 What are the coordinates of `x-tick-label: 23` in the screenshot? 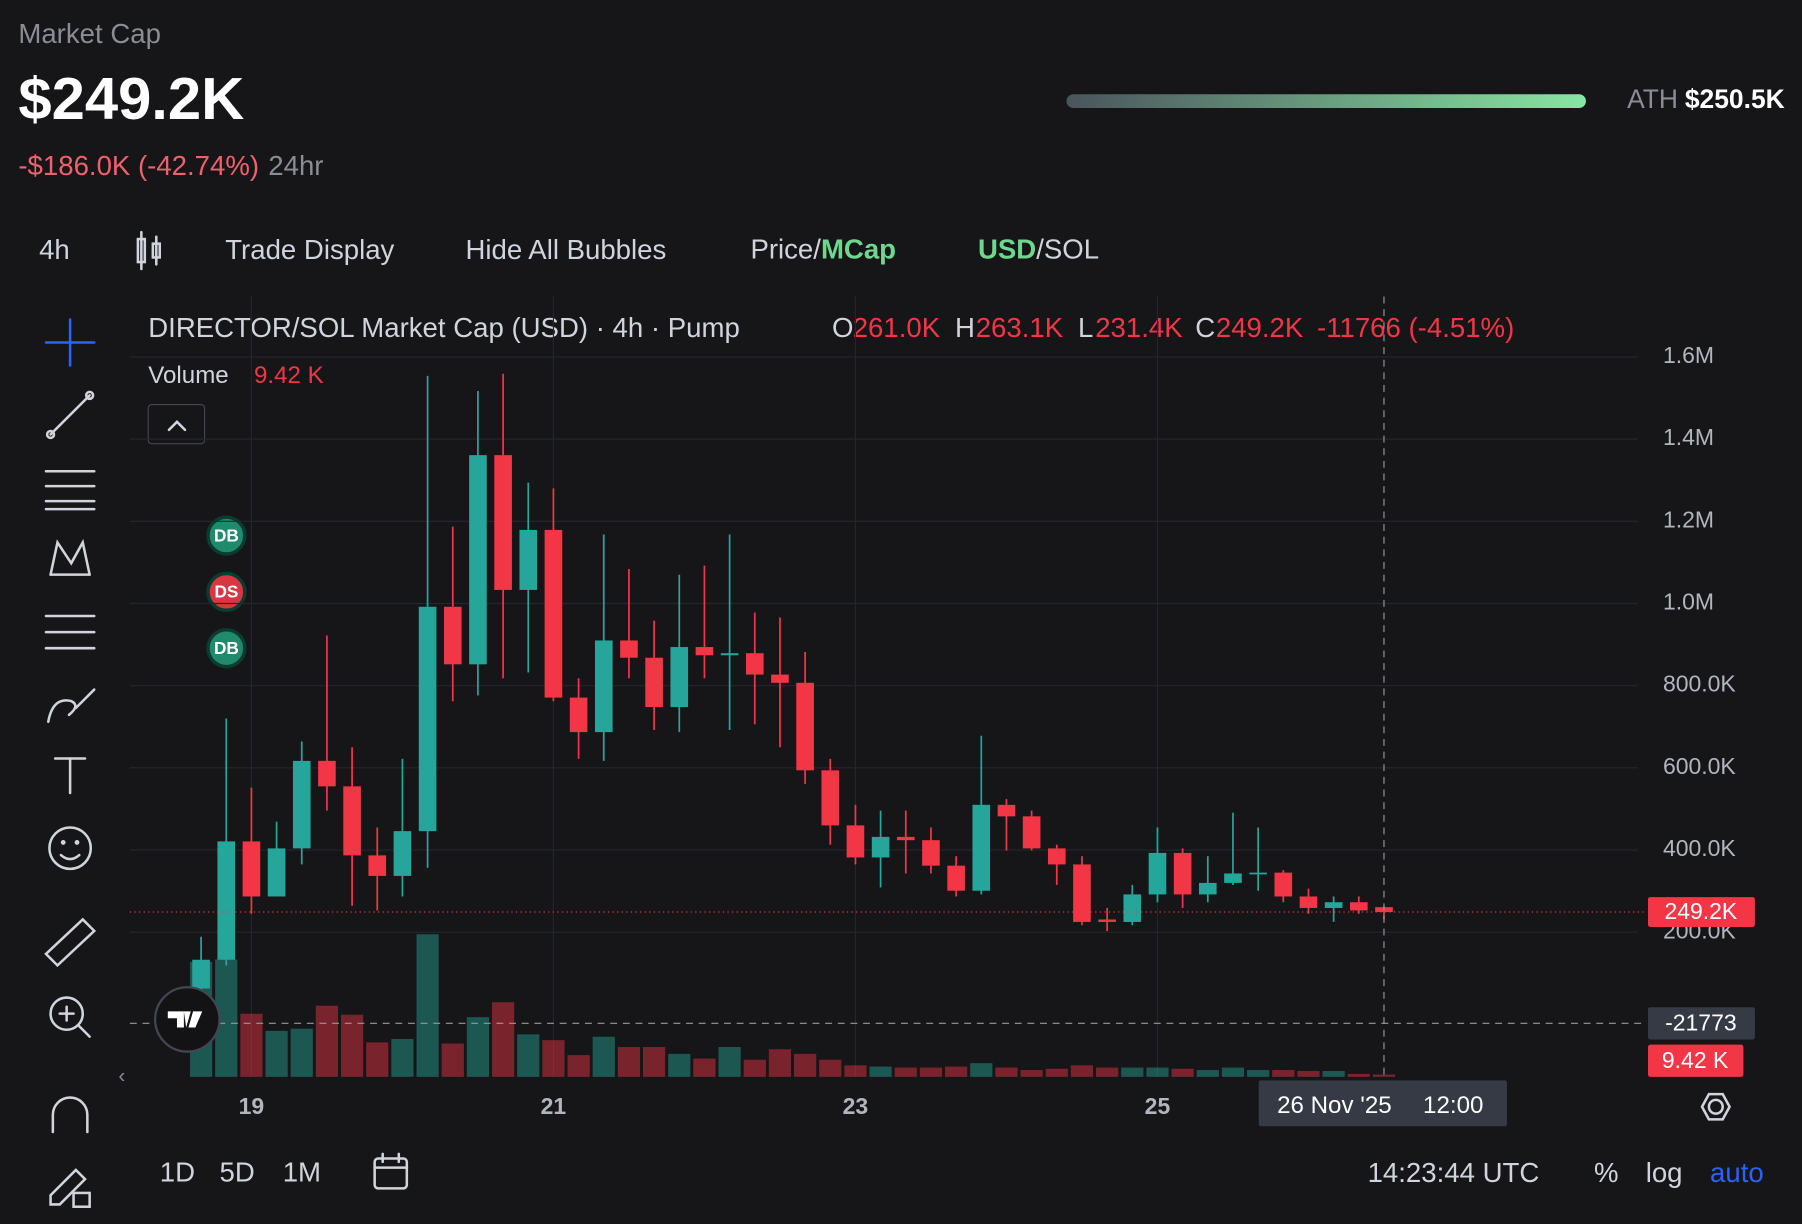 It's located at (856, 1106).